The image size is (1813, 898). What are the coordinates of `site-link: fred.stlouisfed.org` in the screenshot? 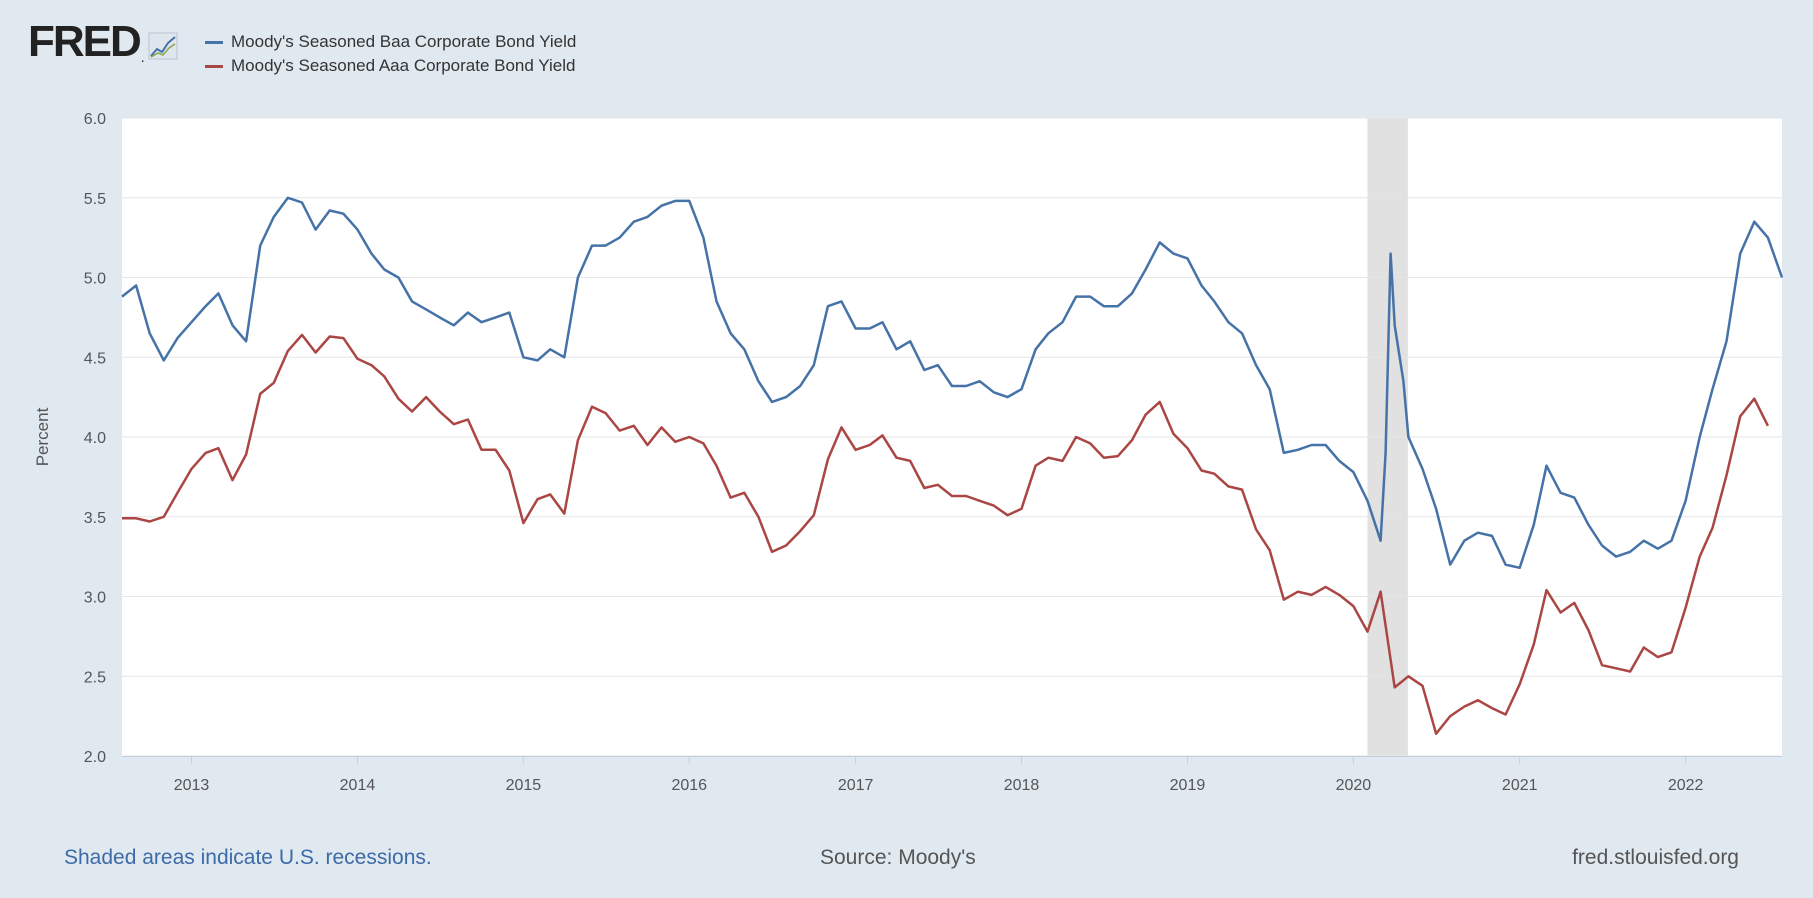 It's located at (1655, 857).